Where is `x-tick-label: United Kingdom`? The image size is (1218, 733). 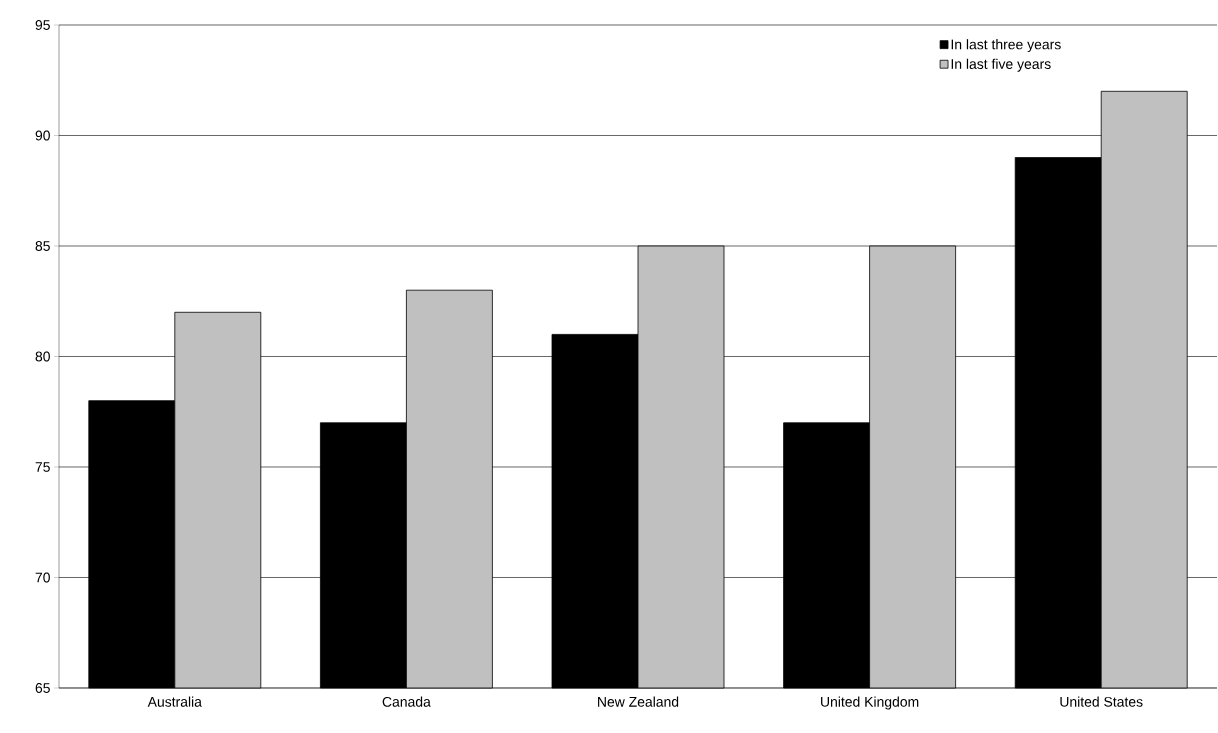
x-tick-label: United Kingdom is located at coordinates (870, 703).